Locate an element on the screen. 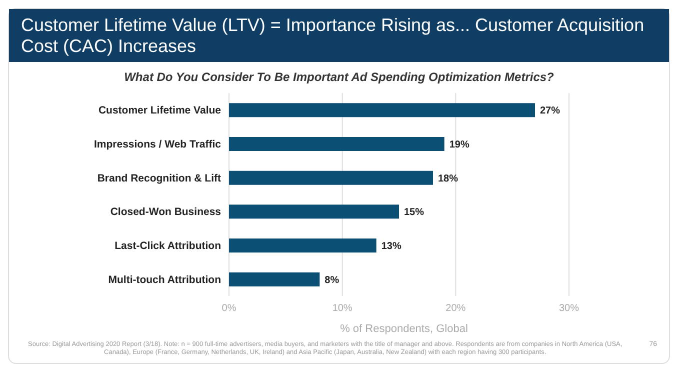 The height and width of the screenshot is (380, 694). x-axis-title: % of Respondents, Global is located at coordinates (404, 329).